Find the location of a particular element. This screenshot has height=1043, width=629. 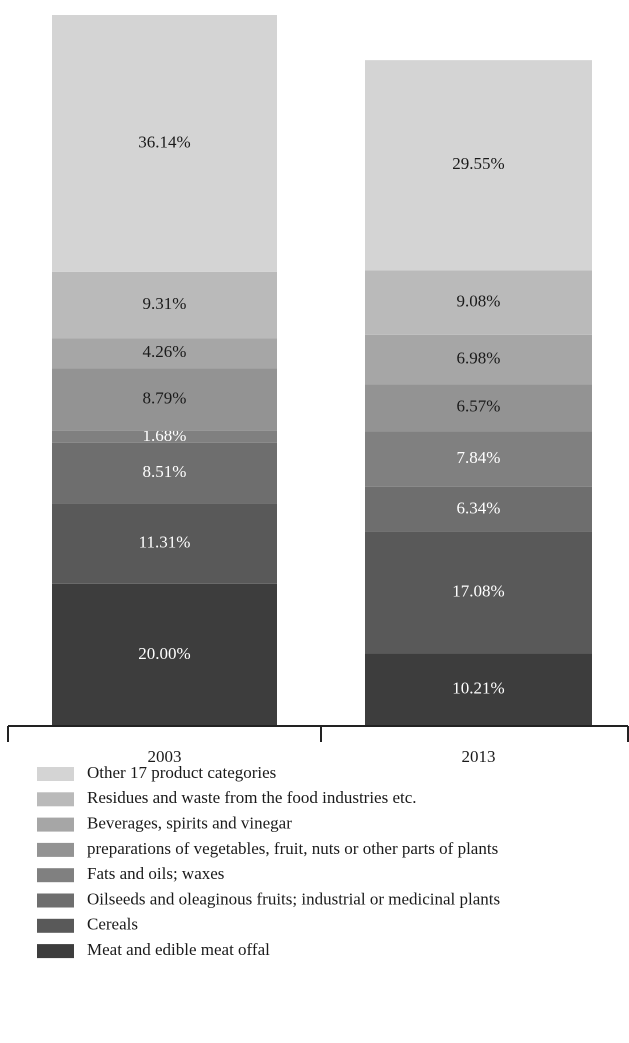

x-tick-label: 2013 is located at coordinates (479, 756).